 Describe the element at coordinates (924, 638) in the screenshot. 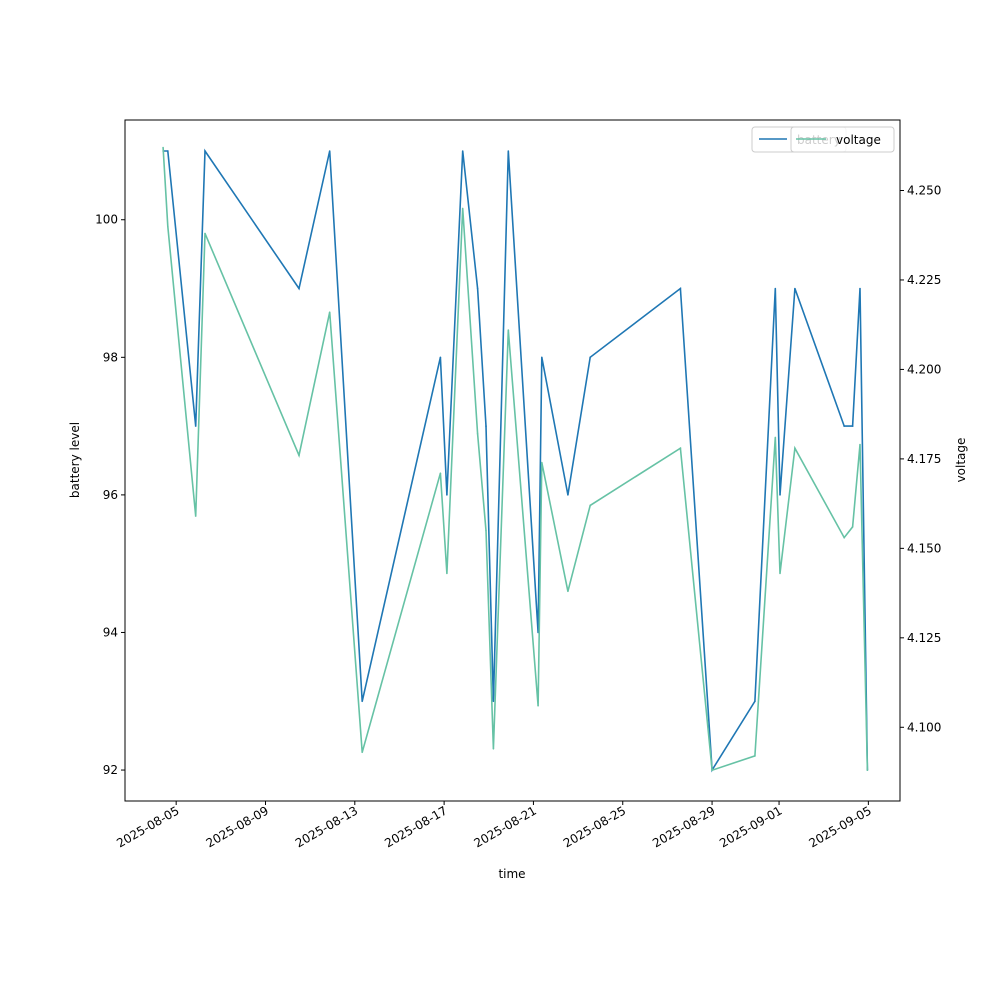

I see `y-right-tick-label-1: 4.125` at that location.